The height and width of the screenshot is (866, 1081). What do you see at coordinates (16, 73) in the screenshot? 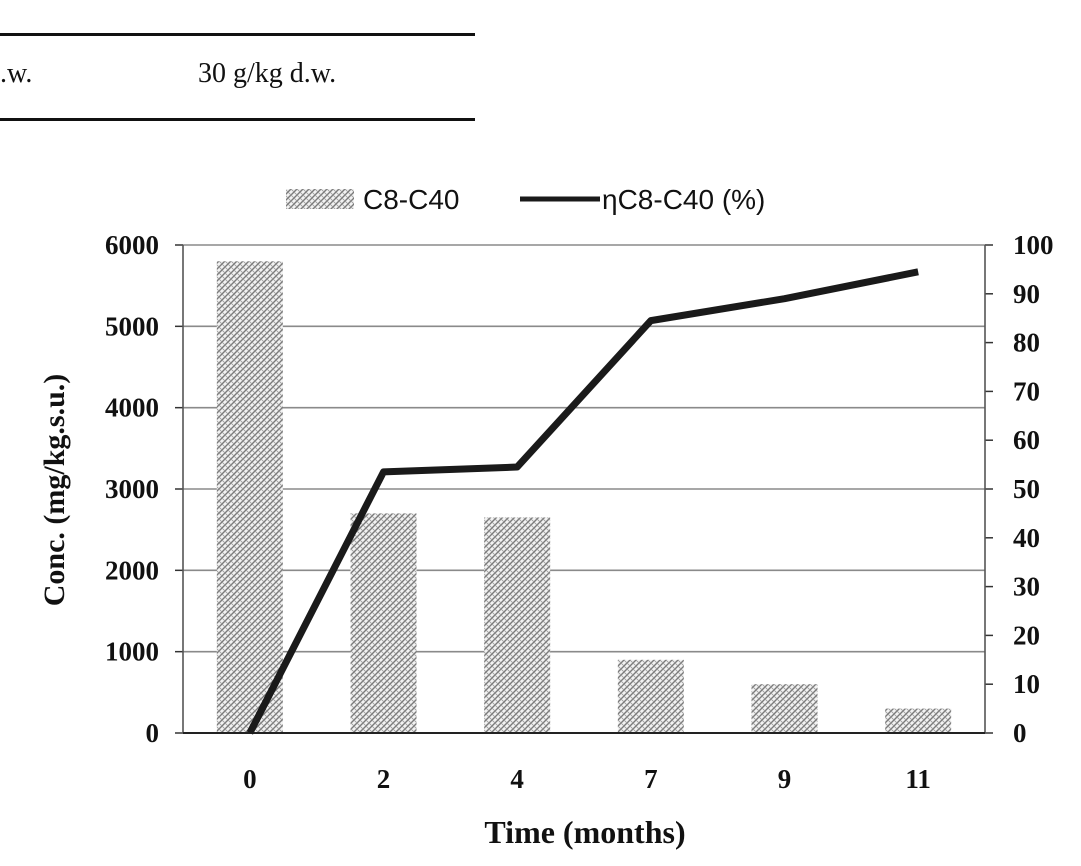
I see `table-cell-unit: .w.` at bounding box center [16, 73].